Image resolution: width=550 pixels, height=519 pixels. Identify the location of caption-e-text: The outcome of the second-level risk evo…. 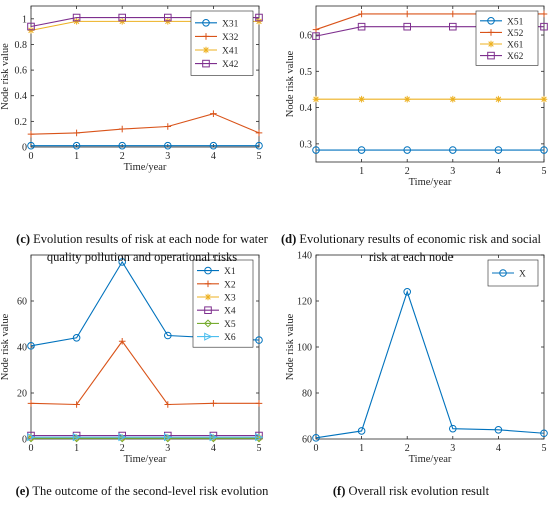
(150, 491).